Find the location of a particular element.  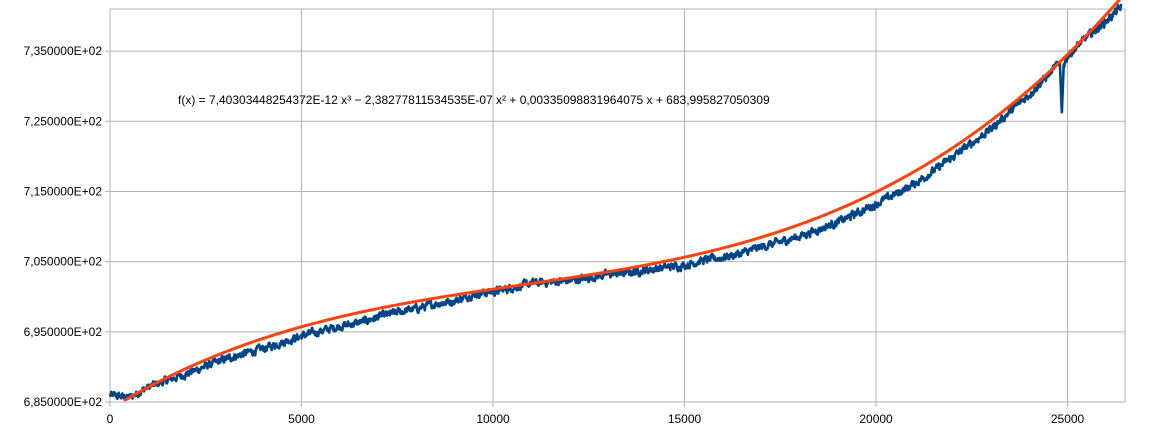

y-tick-label: 6,950000E+02 is located at coordinates (63, 332).